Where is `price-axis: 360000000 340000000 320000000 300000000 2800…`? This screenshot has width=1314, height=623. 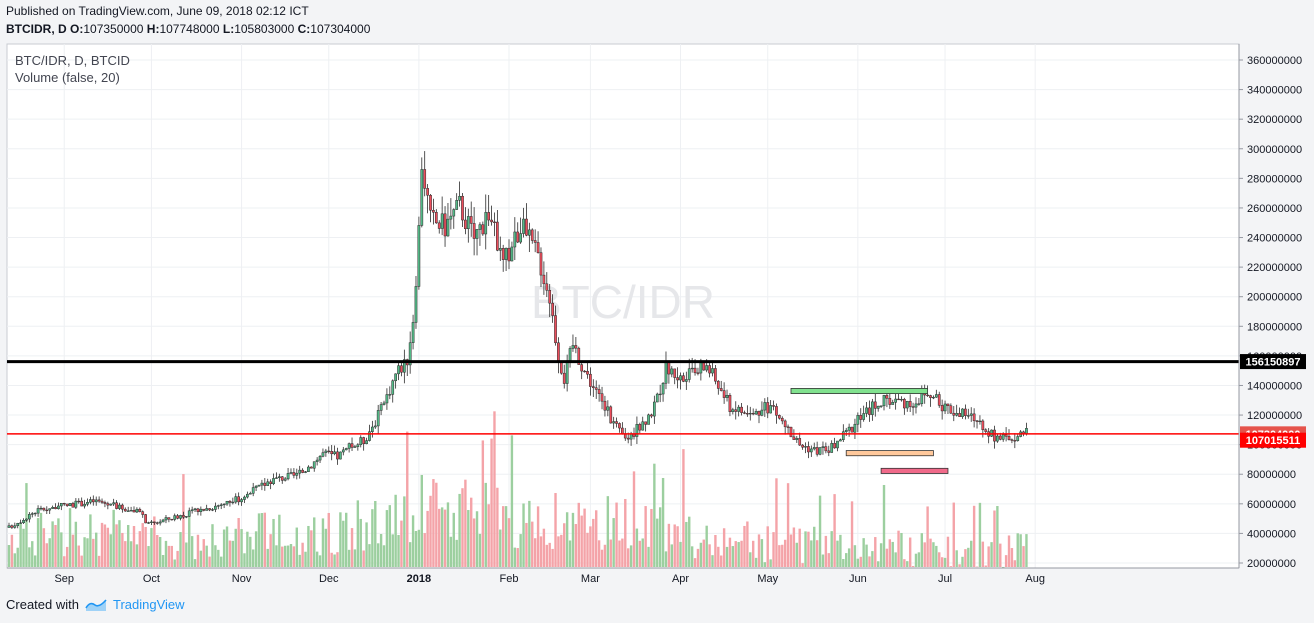
price-axis: 360000000 340000000 320000000 300000000 2800… is located at coordinates (1270, 312).